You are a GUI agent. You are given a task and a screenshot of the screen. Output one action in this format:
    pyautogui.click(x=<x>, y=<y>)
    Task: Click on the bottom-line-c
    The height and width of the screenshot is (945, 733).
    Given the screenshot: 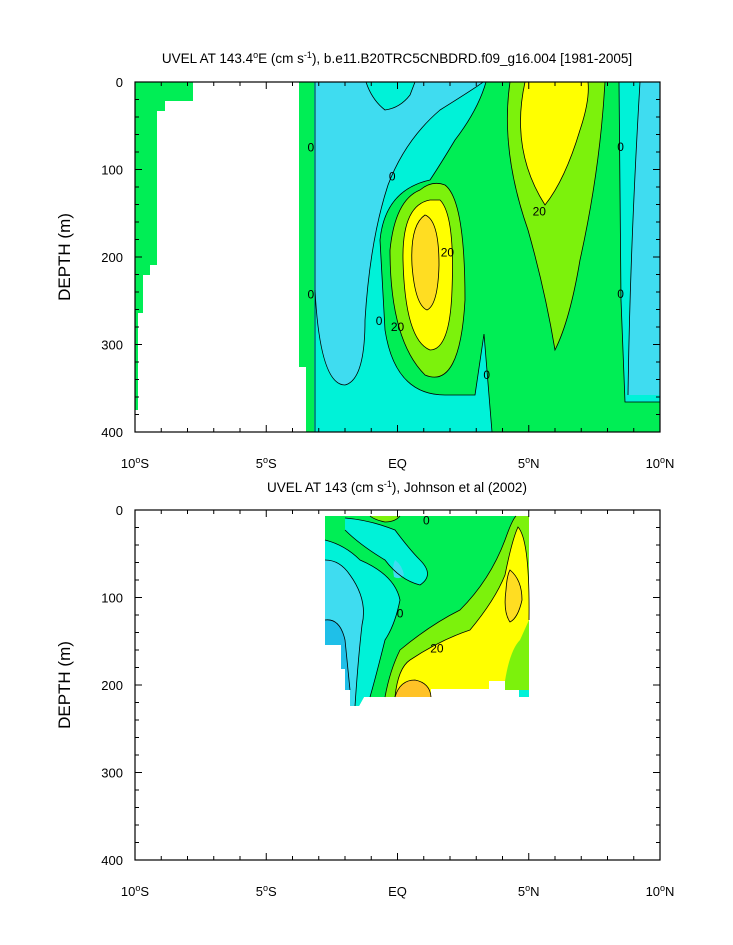 What is the action you would take?
    pyautogui.click(x=337, y=655)
    